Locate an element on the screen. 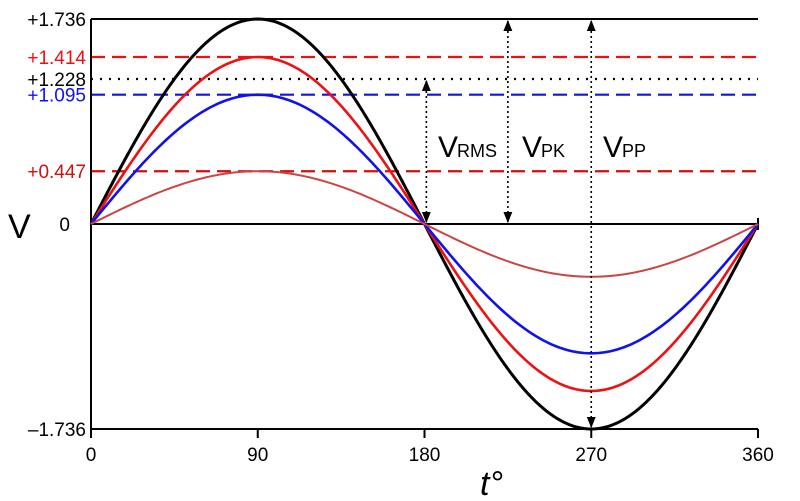  label-v-pk: VPK is located at coordinates (543, 147).